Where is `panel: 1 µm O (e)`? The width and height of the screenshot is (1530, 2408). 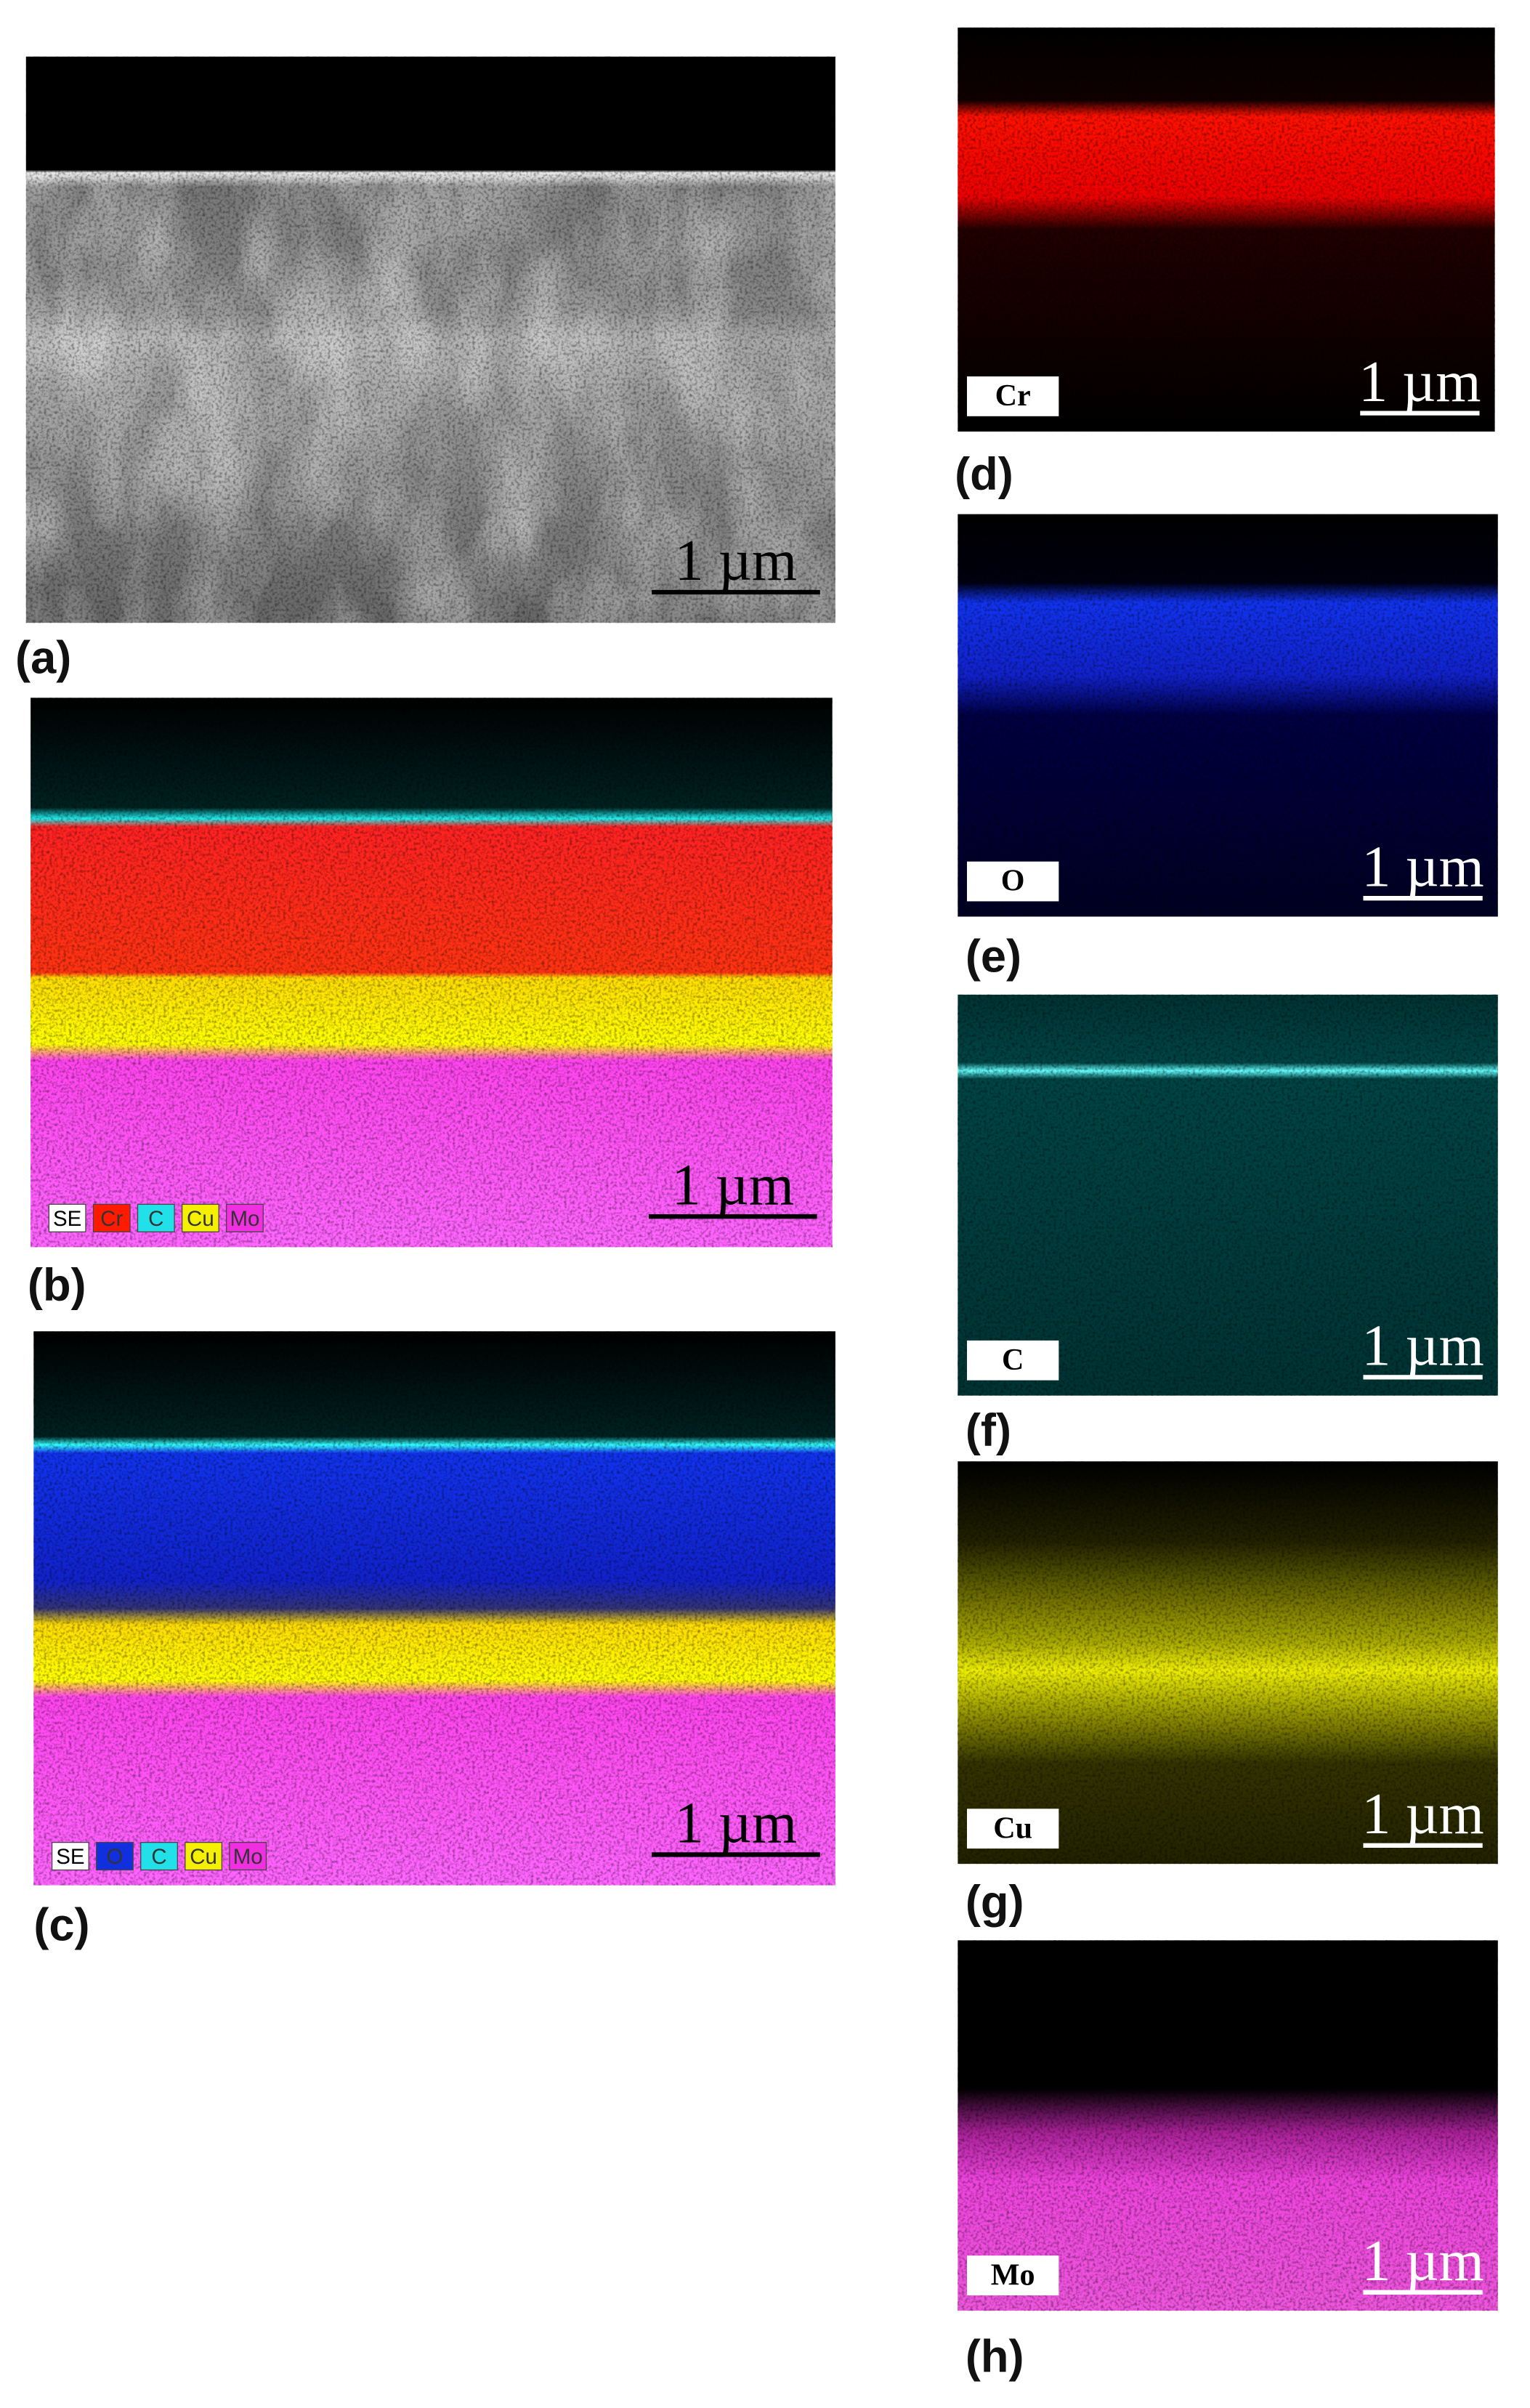
panel: 1 µm O (e) is located at coordinates (1228, 748).